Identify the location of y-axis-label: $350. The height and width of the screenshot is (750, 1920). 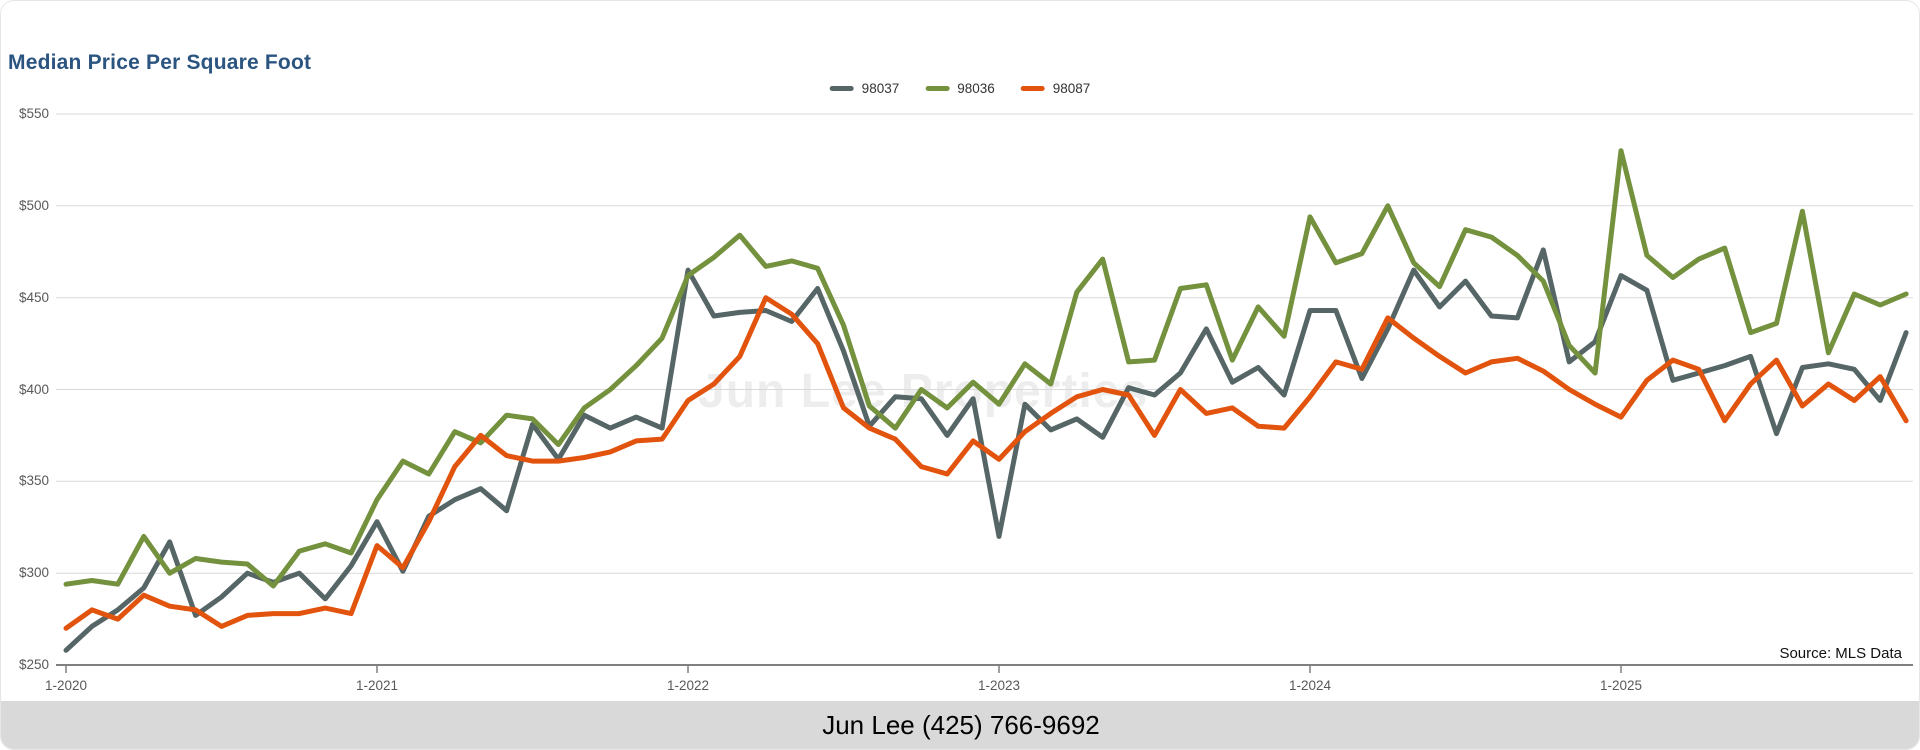
(33, 481).